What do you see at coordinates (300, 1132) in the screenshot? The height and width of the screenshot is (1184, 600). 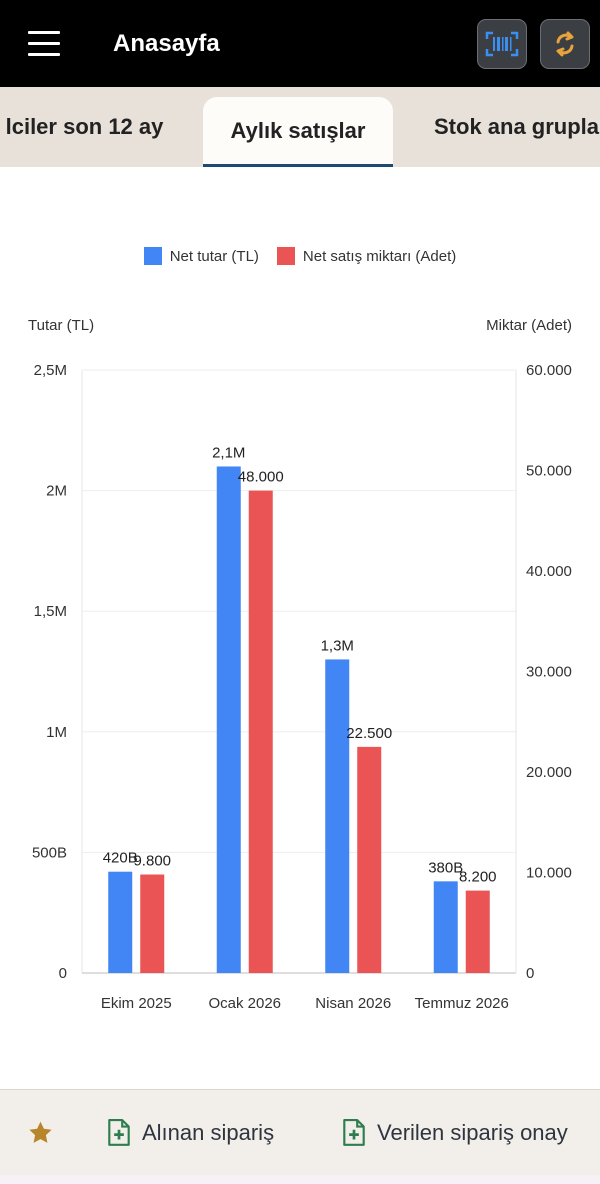 I see `bottom-action-bar: Alınan sipariş Verilen sipariş onay` at bounding box center [300, 1132].